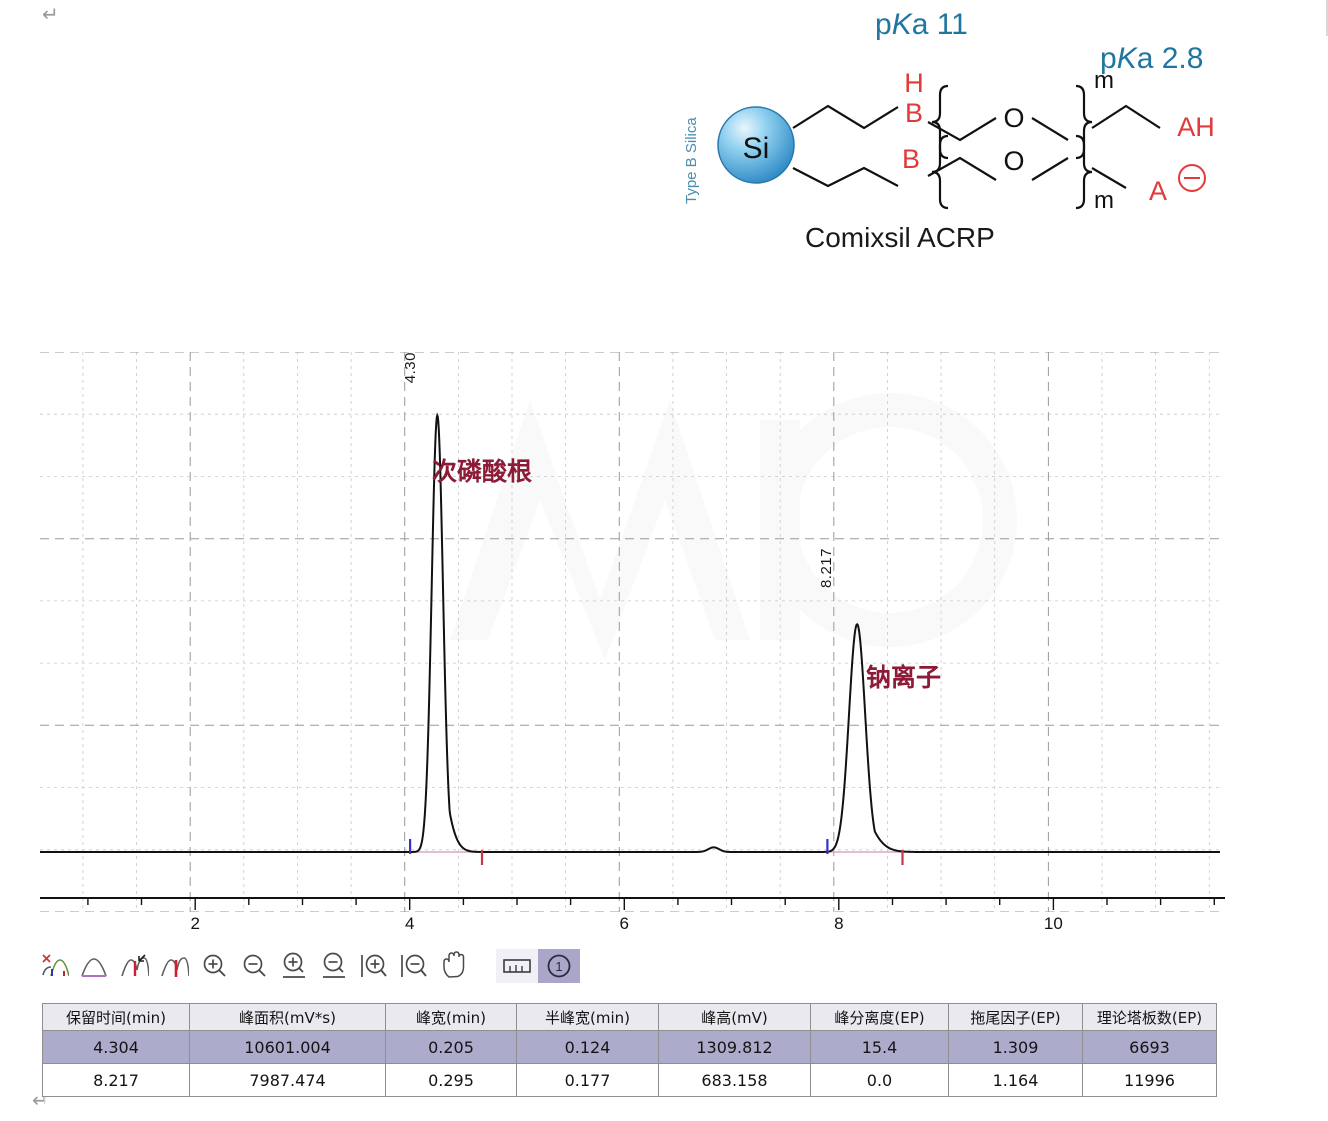 The image size is (1328, 1121). Describe the element at coordinates (454, 966) in the screenshot. I see `pan-hand-icon` at that location.